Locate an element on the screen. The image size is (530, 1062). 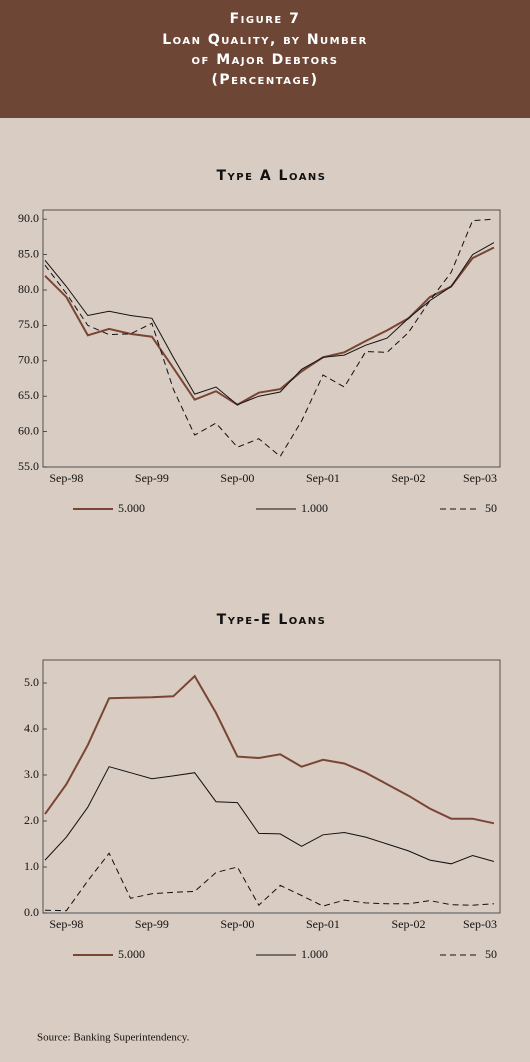
source-note: Source: Banking Superintendency. is located at coordinates (113, 1038).